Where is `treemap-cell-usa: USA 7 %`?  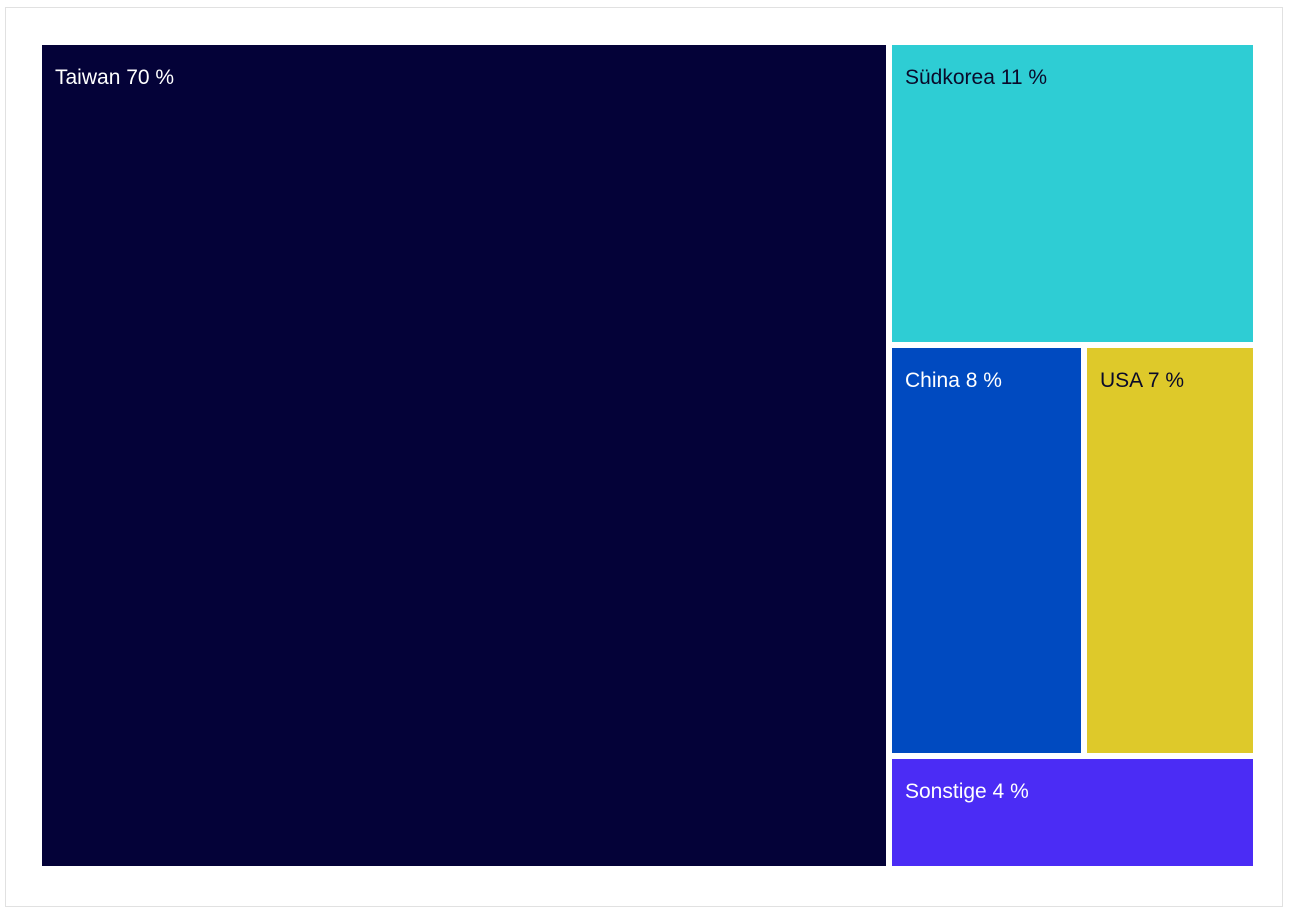 treemap-cell-usa: USA 7 % is located at coordinates (1170, 550).